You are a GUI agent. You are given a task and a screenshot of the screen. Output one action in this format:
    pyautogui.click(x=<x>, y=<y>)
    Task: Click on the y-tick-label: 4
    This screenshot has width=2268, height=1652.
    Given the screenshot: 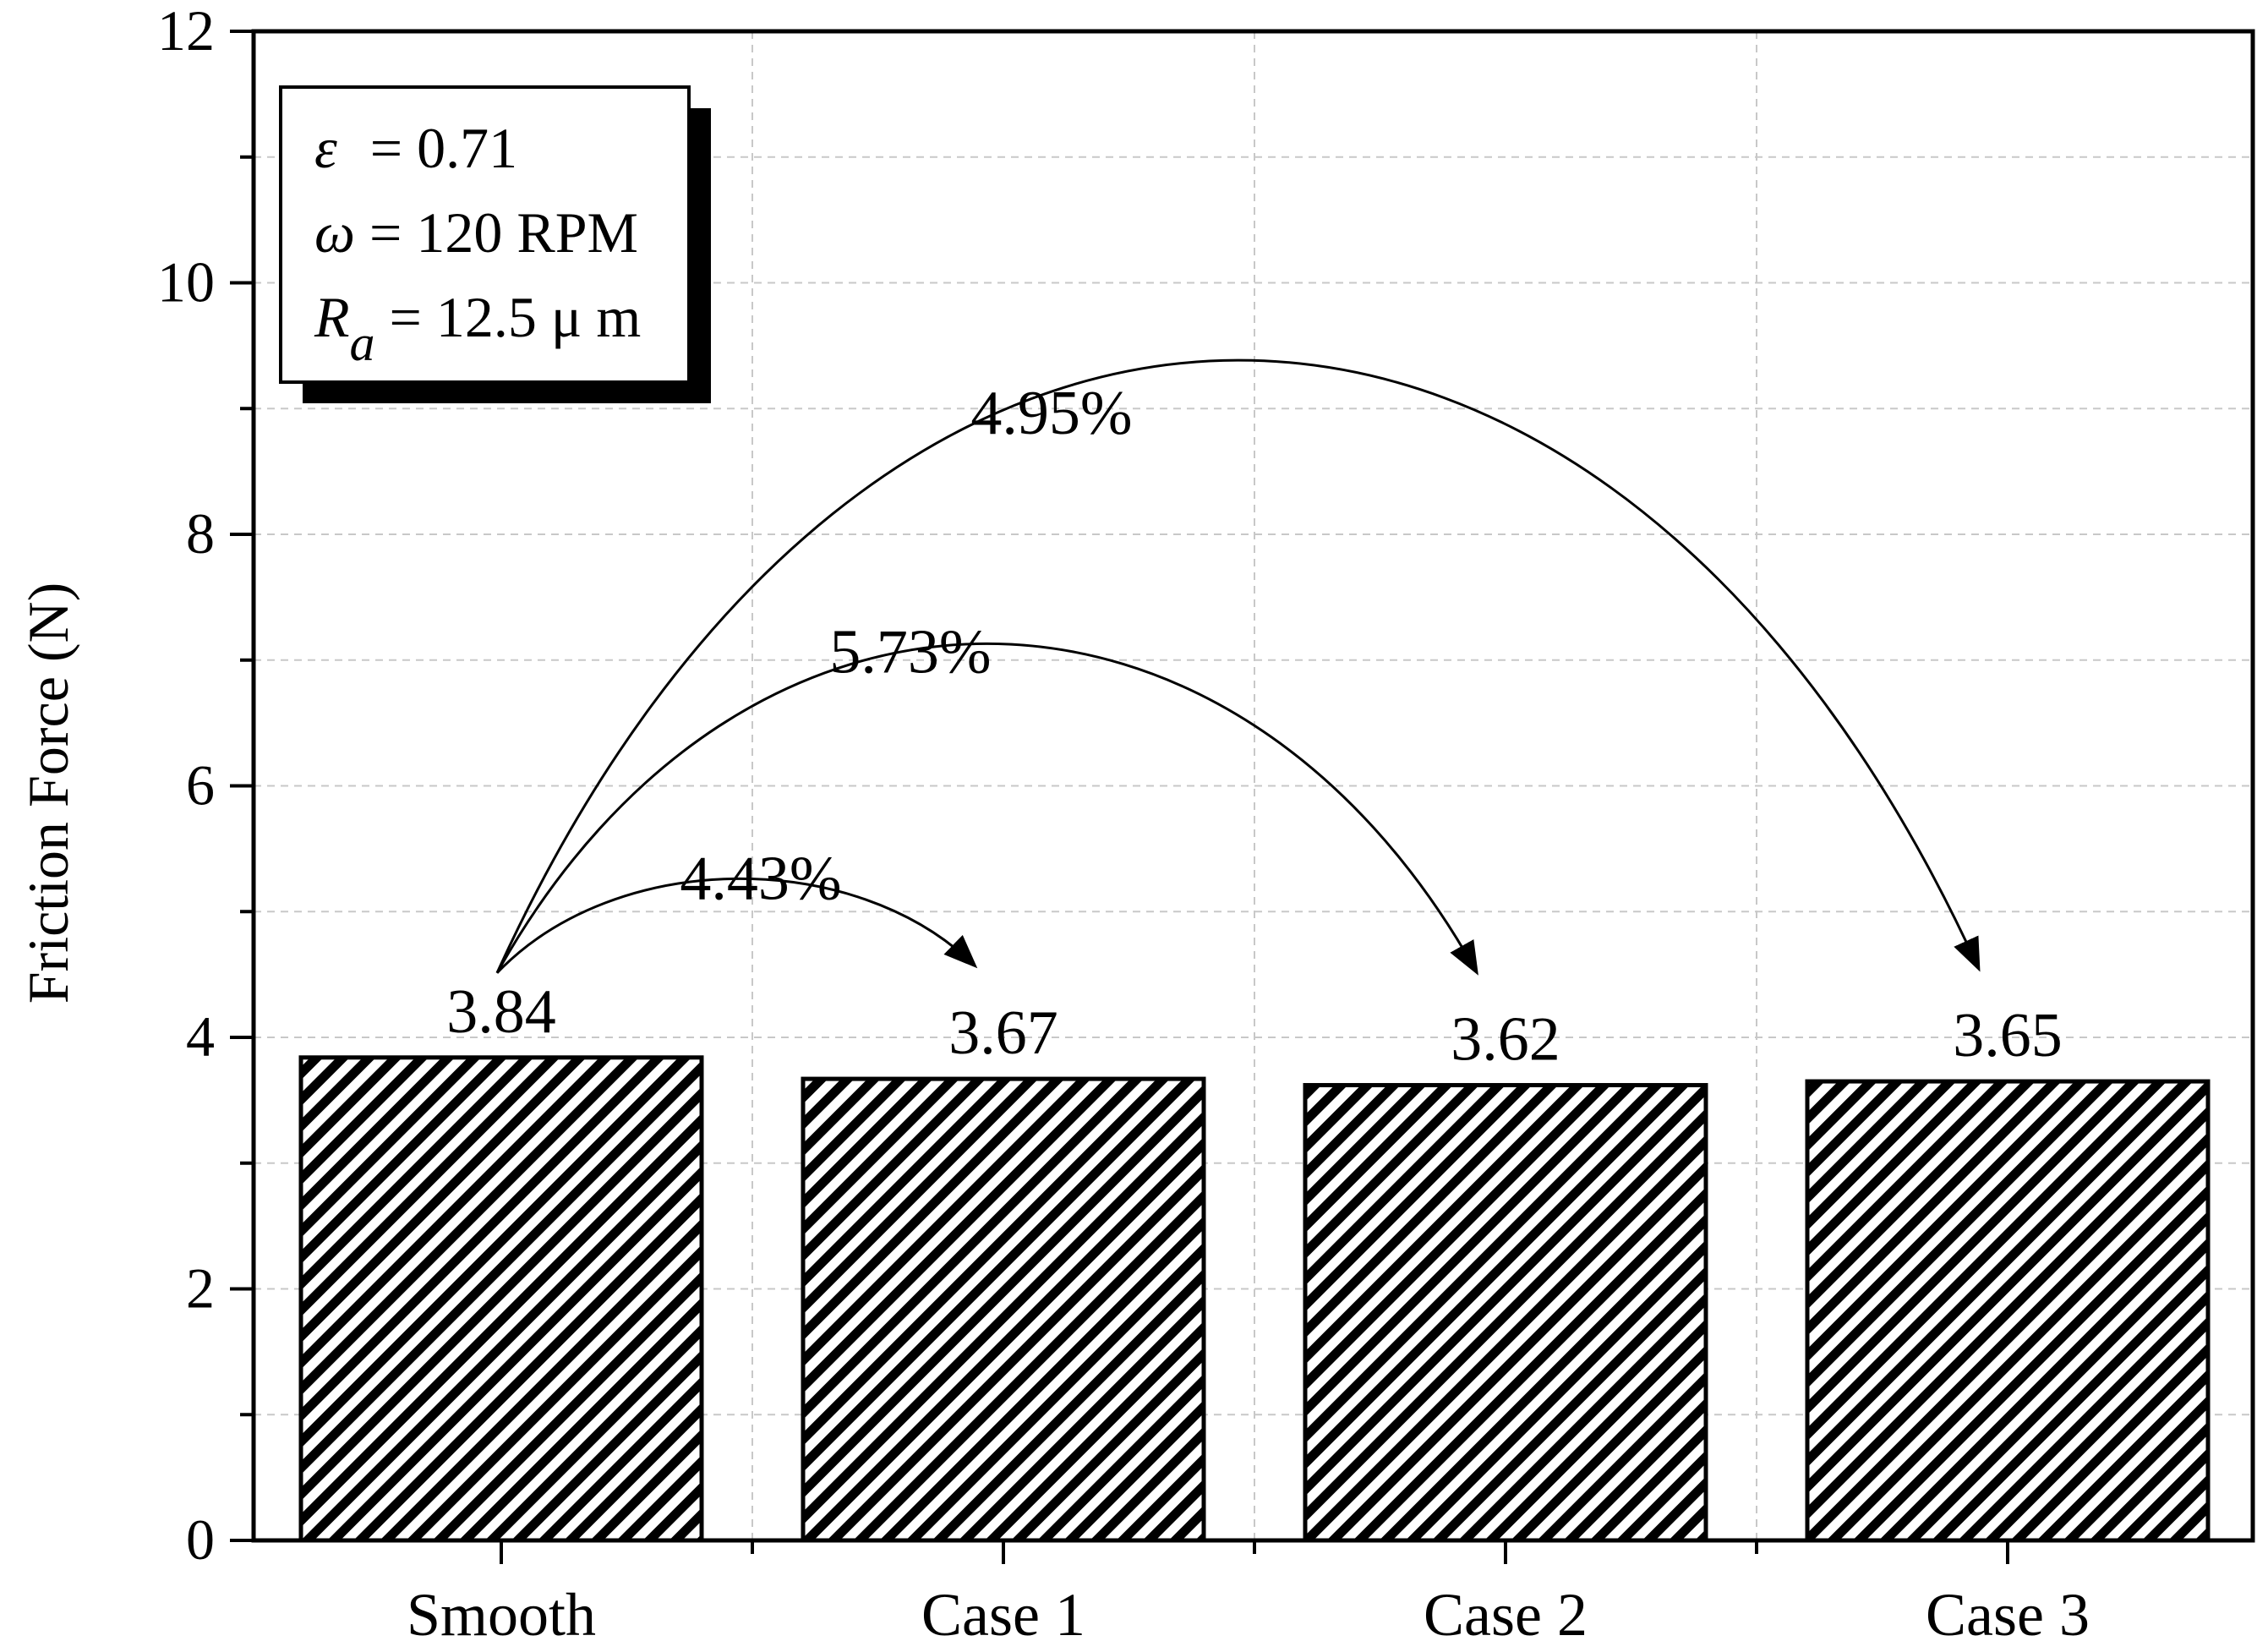 What is the action you would take?
    pyautogui.click(x=200, y=1036)
    